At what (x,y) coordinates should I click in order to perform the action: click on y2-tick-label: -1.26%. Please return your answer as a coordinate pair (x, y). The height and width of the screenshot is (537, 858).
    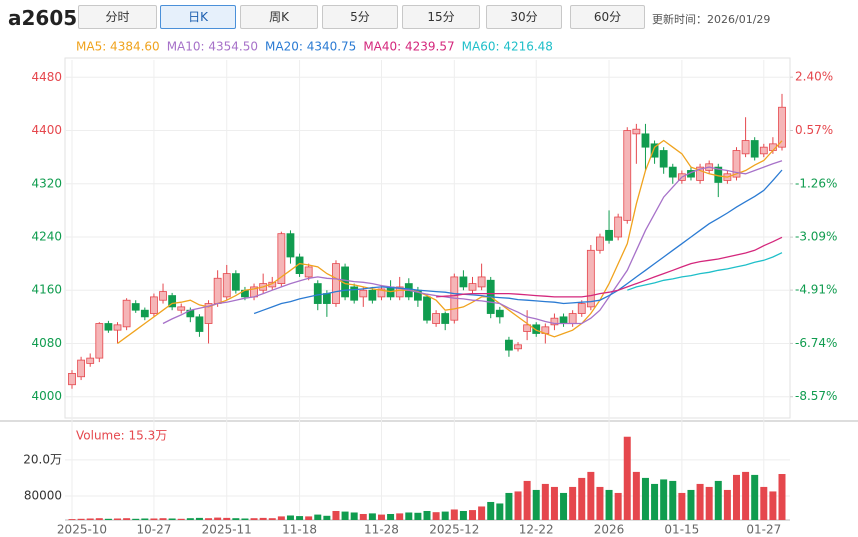
    Looking at the image, I should click on (816, 183).